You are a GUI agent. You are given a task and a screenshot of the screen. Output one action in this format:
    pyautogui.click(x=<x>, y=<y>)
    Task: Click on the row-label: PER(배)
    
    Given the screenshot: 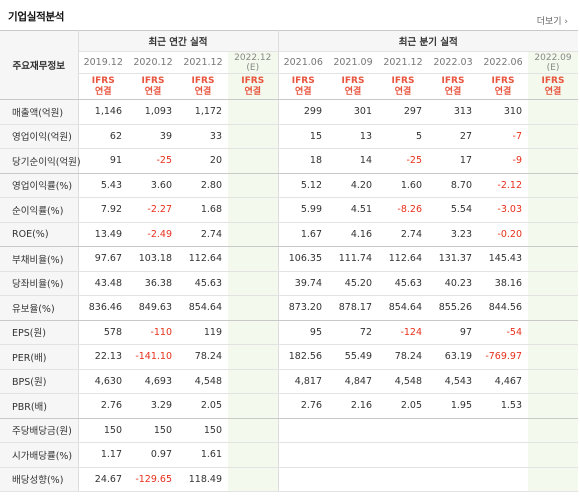 What is the action you would take?
    pyautogui.click(x=39, y=357)
    